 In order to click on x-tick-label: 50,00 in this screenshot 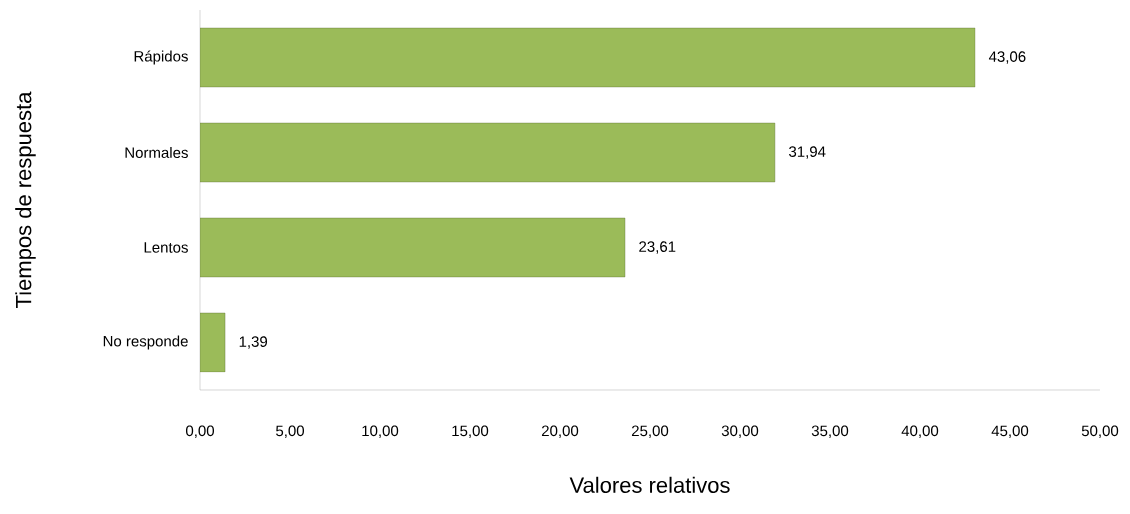, I will do `click(1100, 431)`.